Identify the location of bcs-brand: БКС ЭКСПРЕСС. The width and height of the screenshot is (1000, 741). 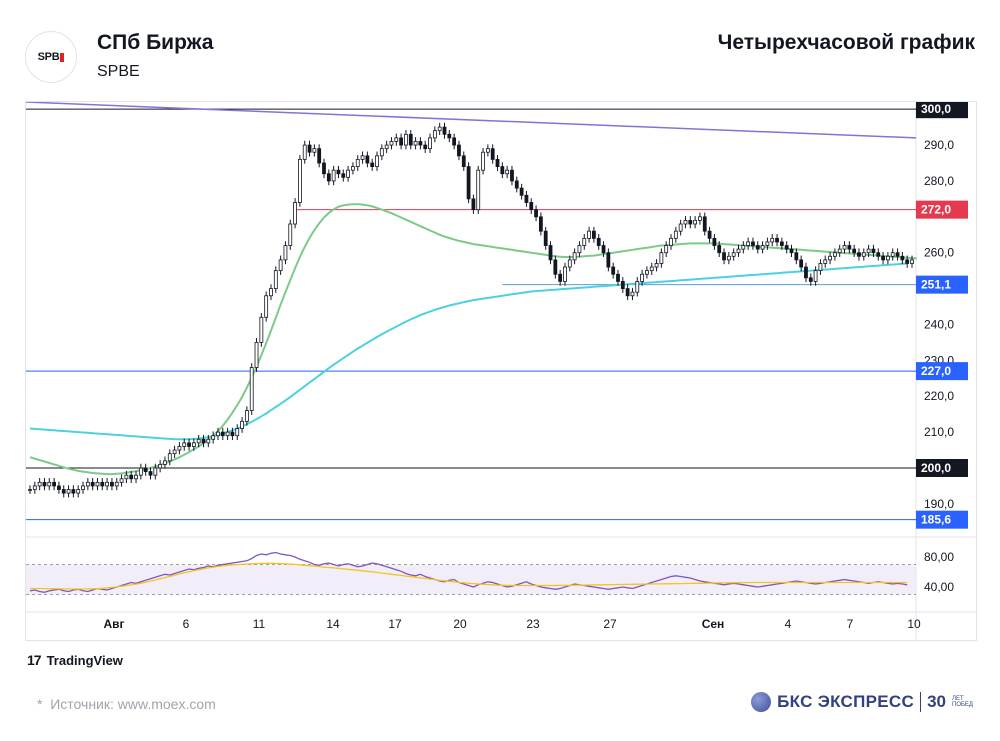
(846, 701).